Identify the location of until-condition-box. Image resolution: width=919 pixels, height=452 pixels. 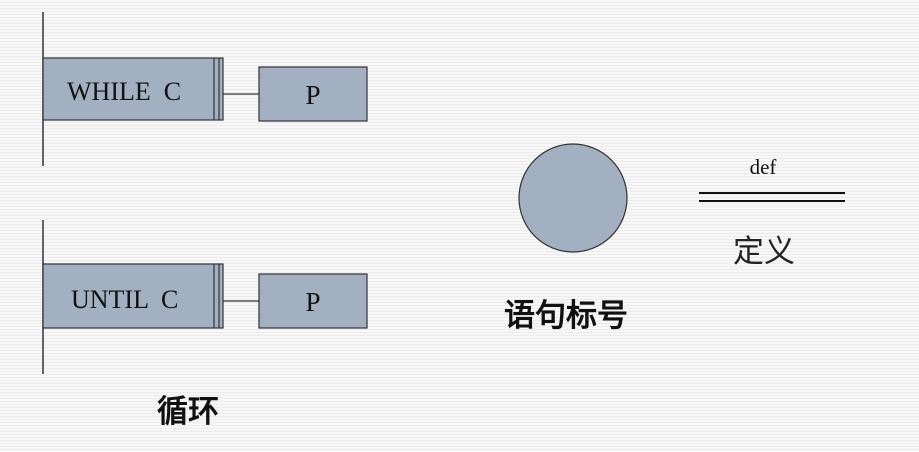
(133, 296).